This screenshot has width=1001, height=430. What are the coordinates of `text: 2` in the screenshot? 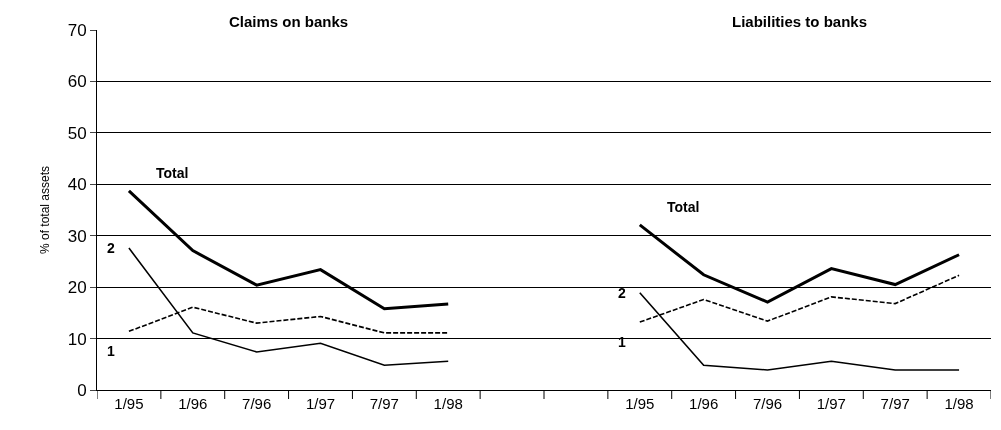 It's located at (111, 248).